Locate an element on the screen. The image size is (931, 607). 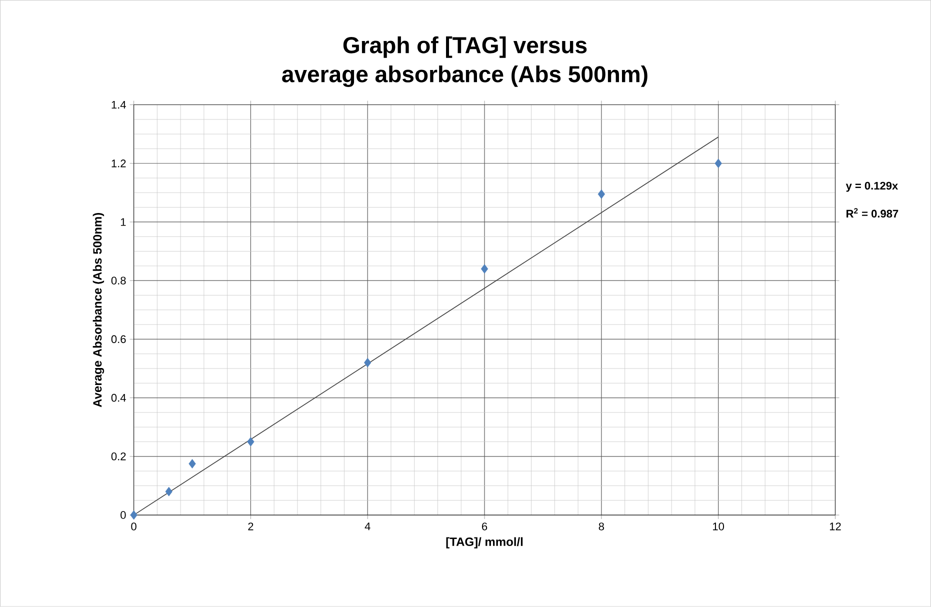
y-tick-label: 0.2 is located at coordinates (118, 456).